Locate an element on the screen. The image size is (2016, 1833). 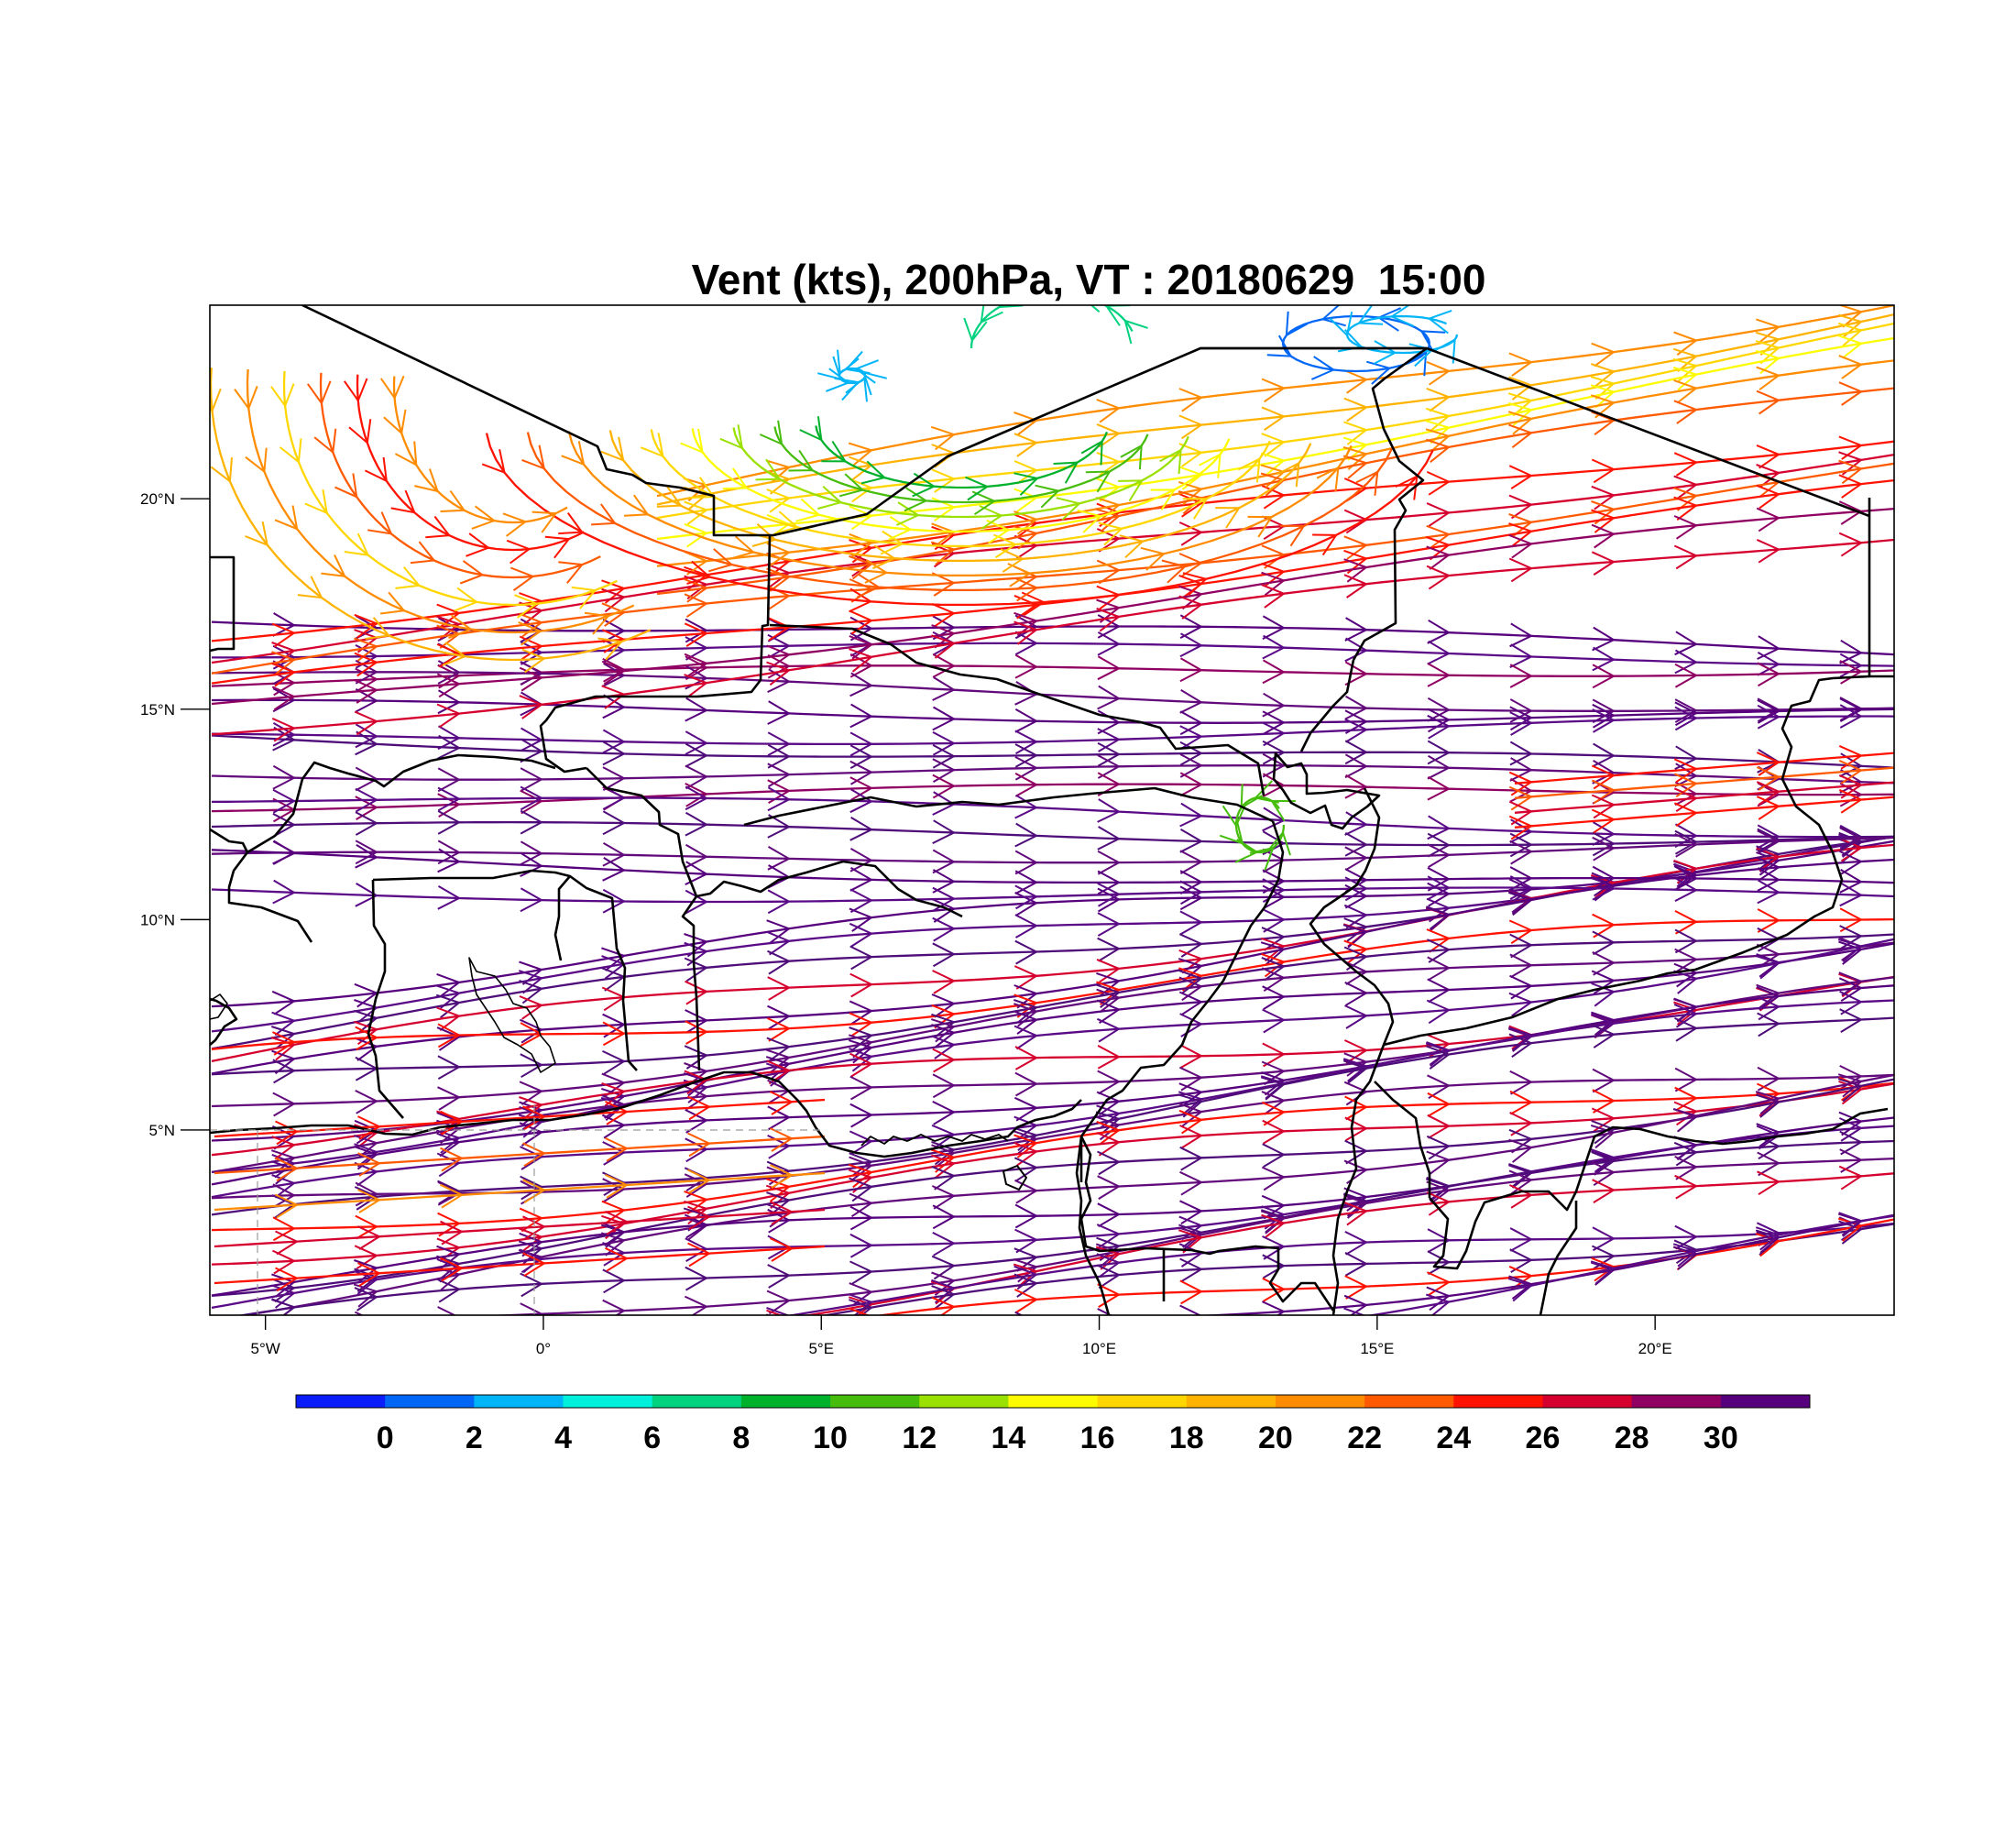
lake-volta is located at coordinates (512, 1015).